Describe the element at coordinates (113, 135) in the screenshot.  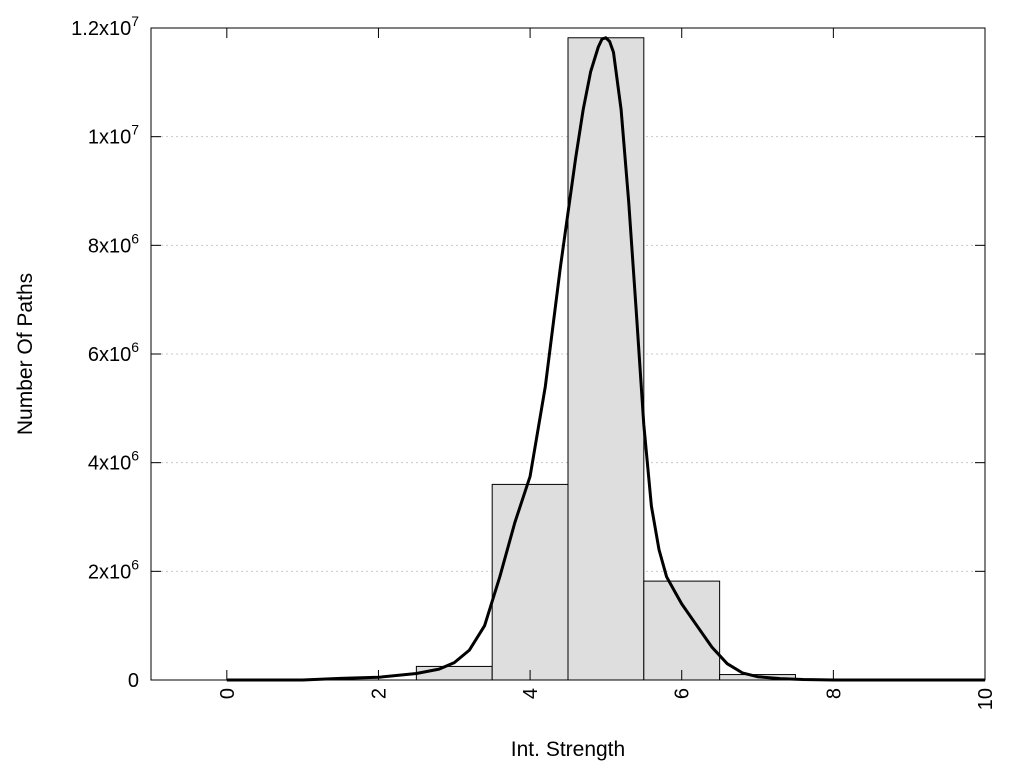
I see `y-tick-label: 1x10⁷` at that location.